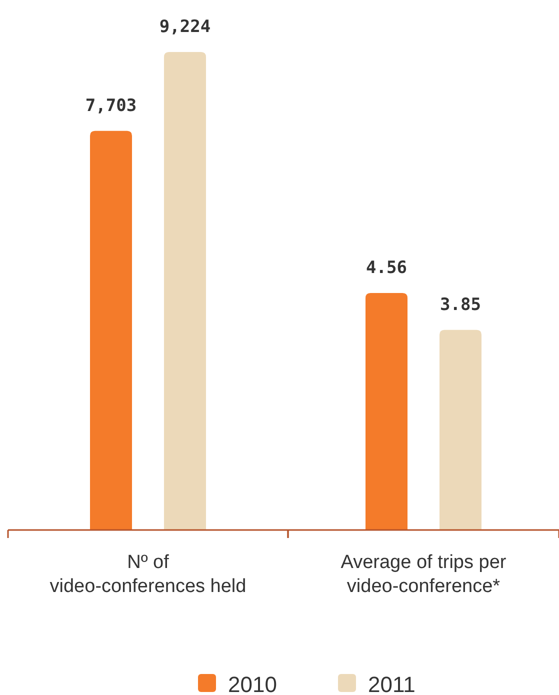  Describe the element at coordinates (111, 106) in the screenshot. I see `data-label: 7,703` at that location.